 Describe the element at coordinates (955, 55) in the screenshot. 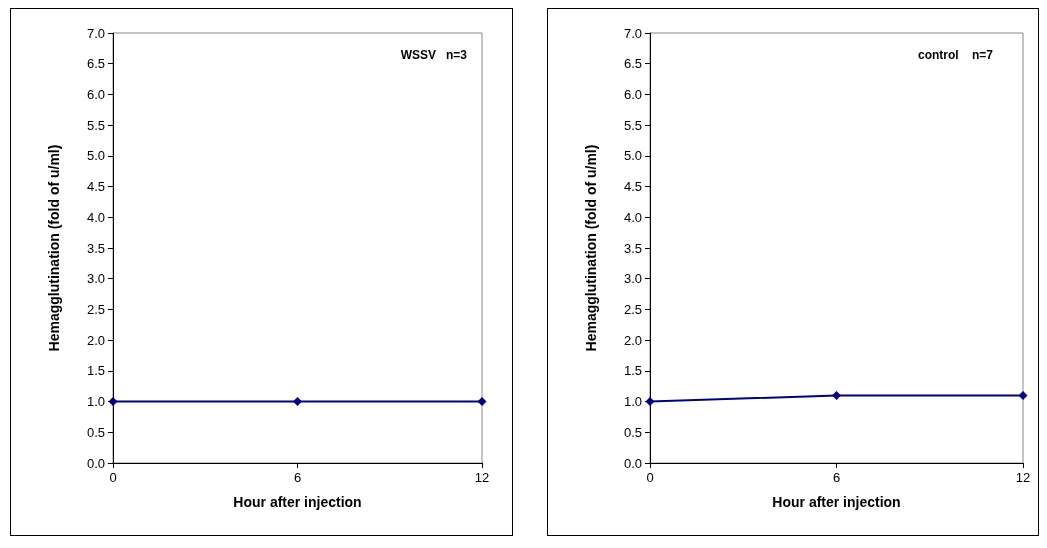

I see `annotation: control n=7` at that location.